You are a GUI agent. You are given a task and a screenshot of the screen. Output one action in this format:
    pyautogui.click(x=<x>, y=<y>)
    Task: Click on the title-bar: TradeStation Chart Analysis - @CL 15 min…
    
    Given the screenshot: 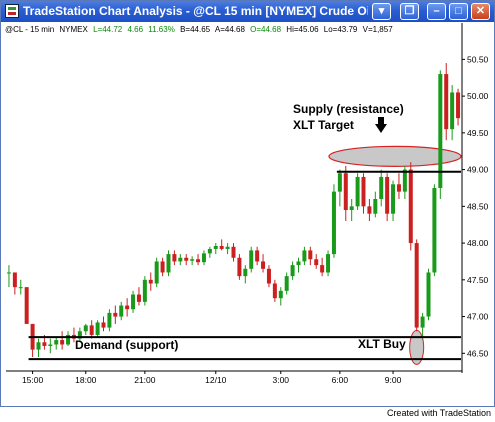 What is the action you would take?
    pyautogui.click(x=247, y=11)
    